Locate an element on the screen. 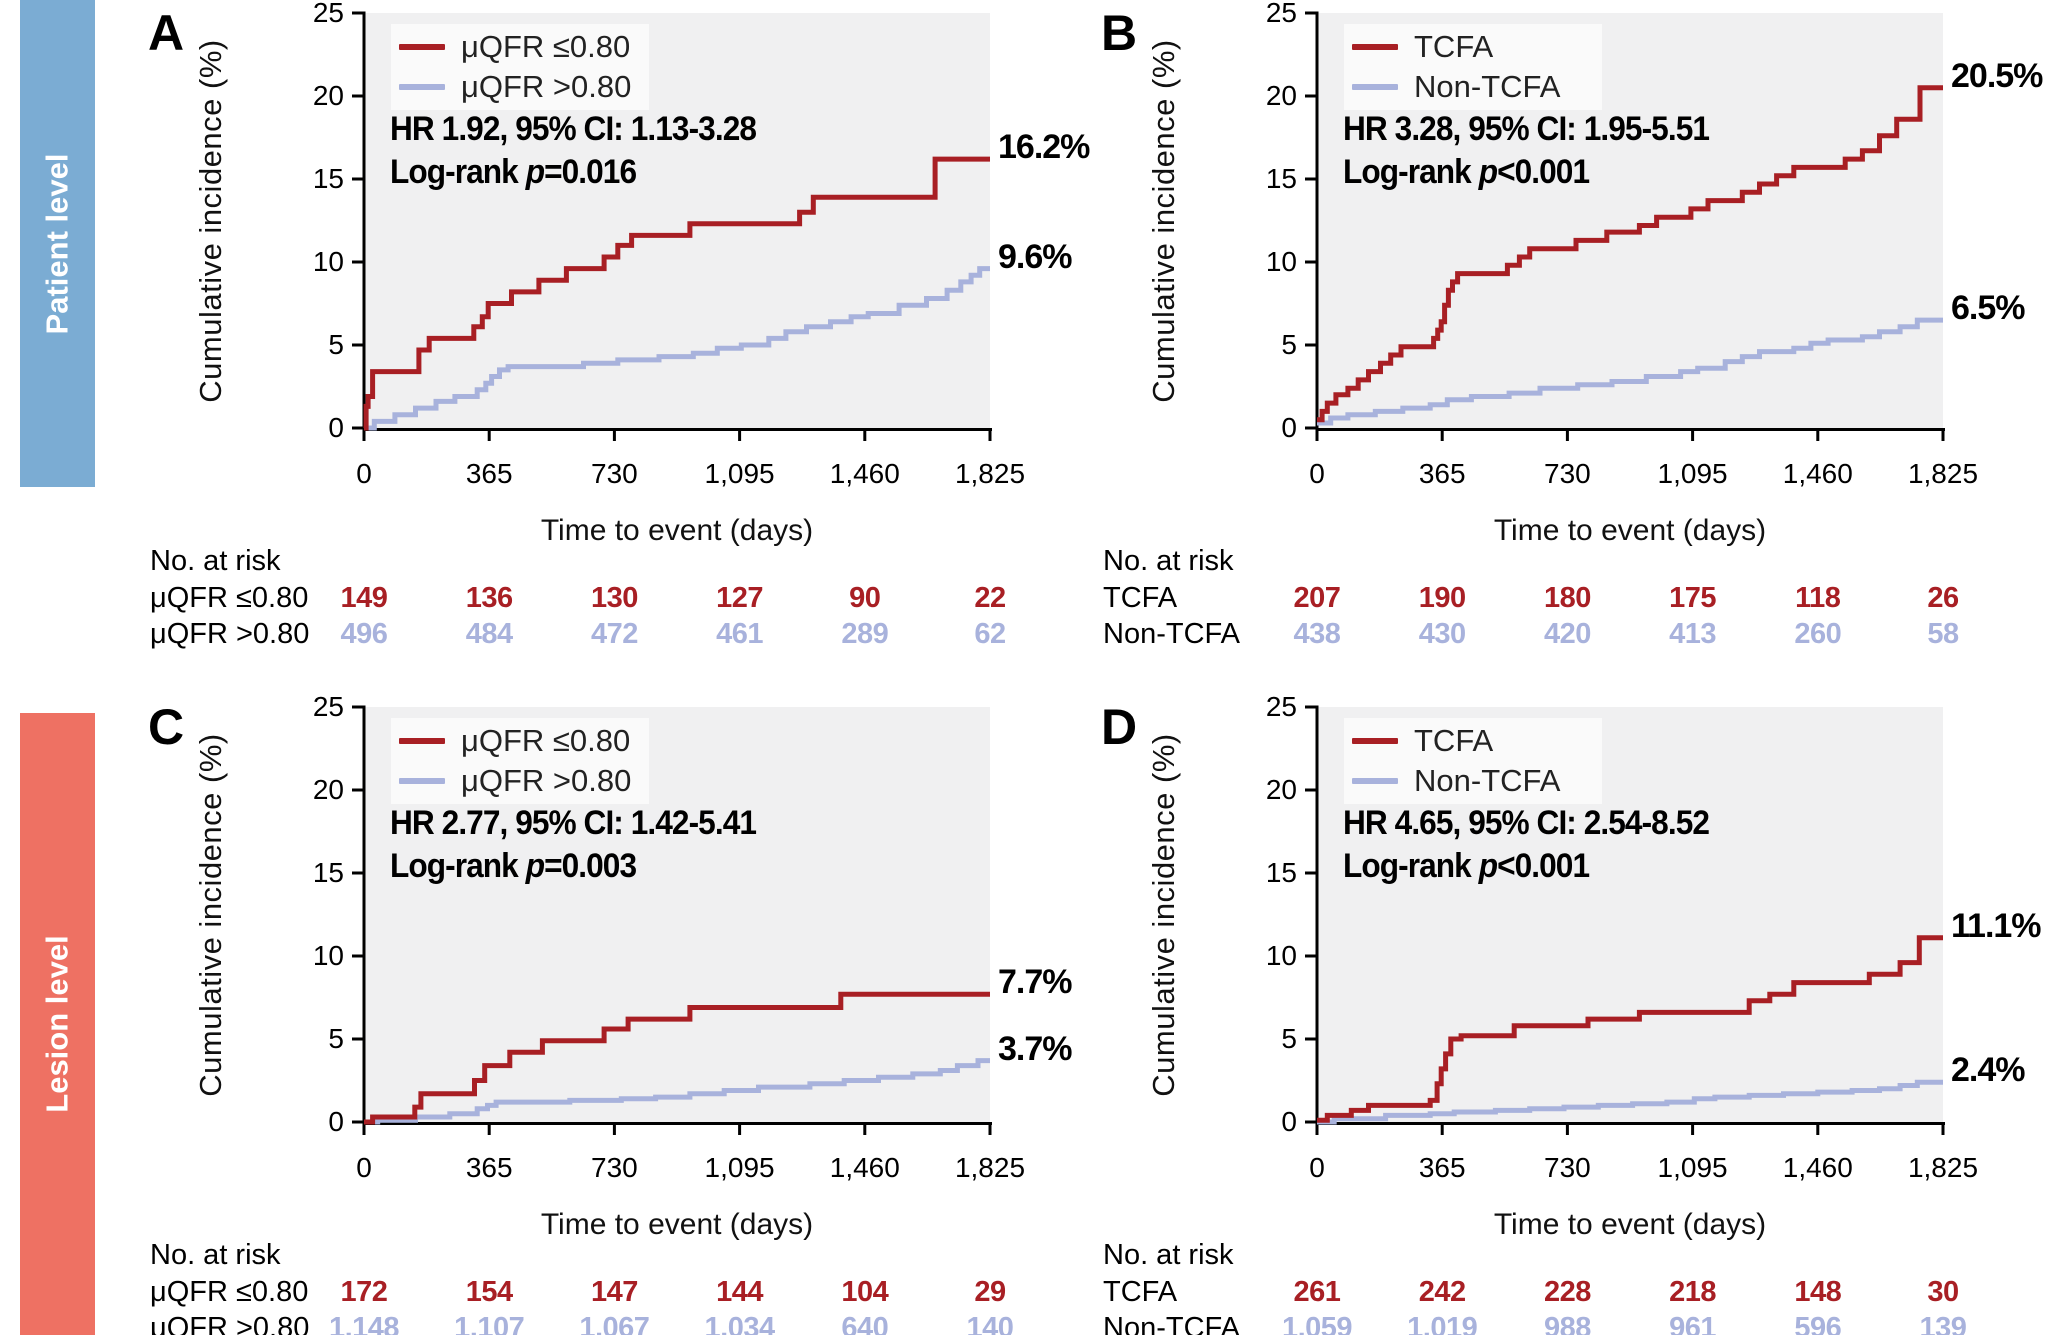 The height and width of the screenshot is (1335, 2047). x-tick-label: 1,825 is located at coordinates (1943, 1167).